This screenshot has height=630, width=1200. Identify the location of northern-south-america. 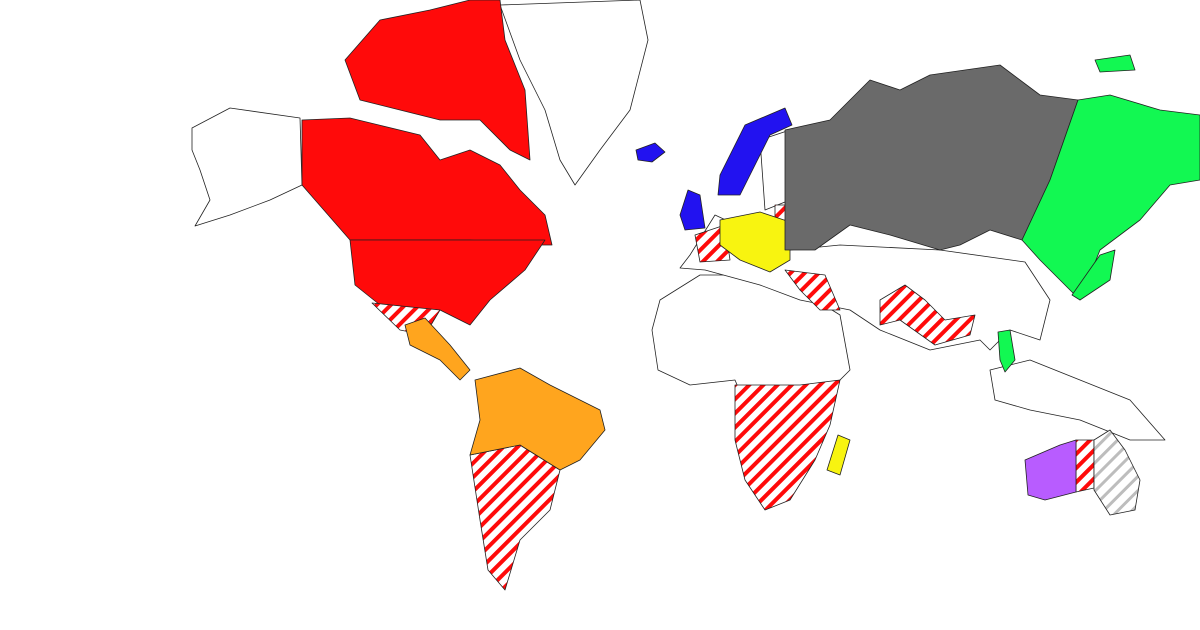
(537, 419).